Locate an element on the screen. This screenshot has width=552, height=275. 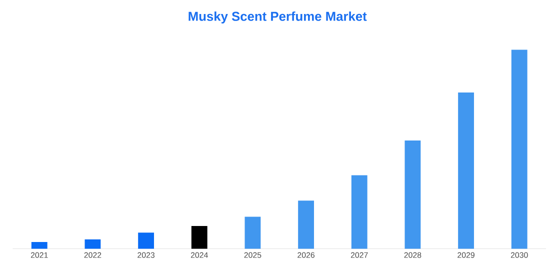
chart-title: Musky Scent Perfume Market is located at coordinates (277, 18).